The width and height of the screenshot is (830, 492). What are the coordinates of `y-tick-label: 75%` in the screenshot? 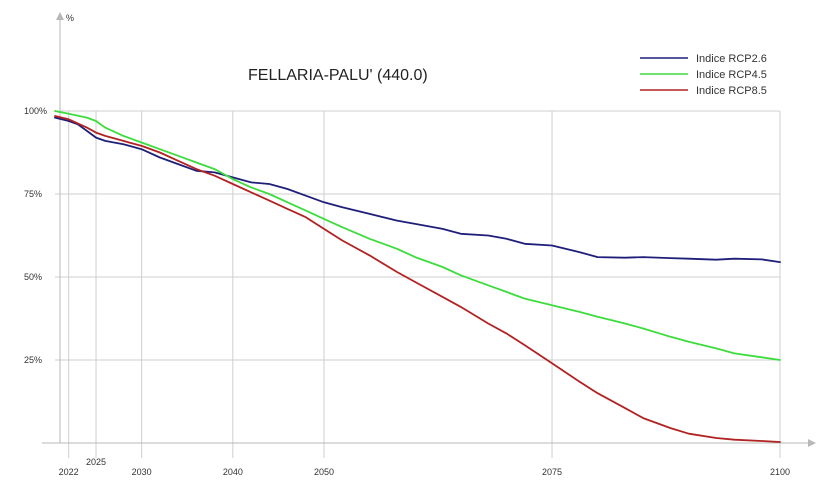 It's located at (33, 194).